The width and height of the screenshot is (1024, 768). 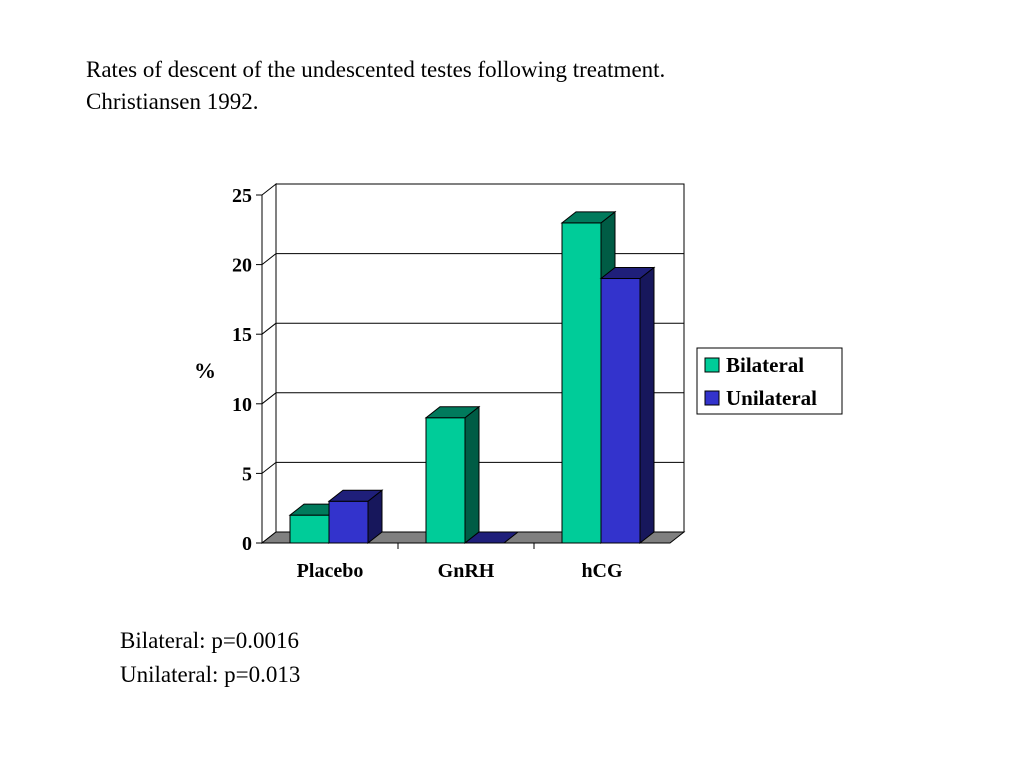 I want to click on p-values: Bilateral: p=0.0016 Unilateral: p=0.013, so click(x=210, y=658).